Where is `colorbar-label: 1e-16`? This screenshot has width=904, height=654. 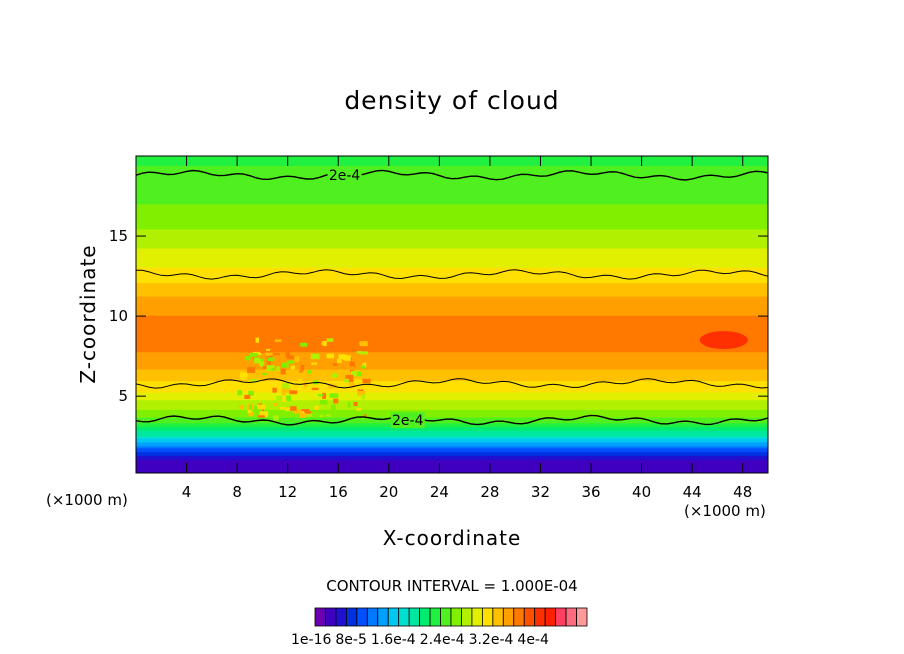 colorbar-label: 1e-16 is located at coordinates (311, 640).